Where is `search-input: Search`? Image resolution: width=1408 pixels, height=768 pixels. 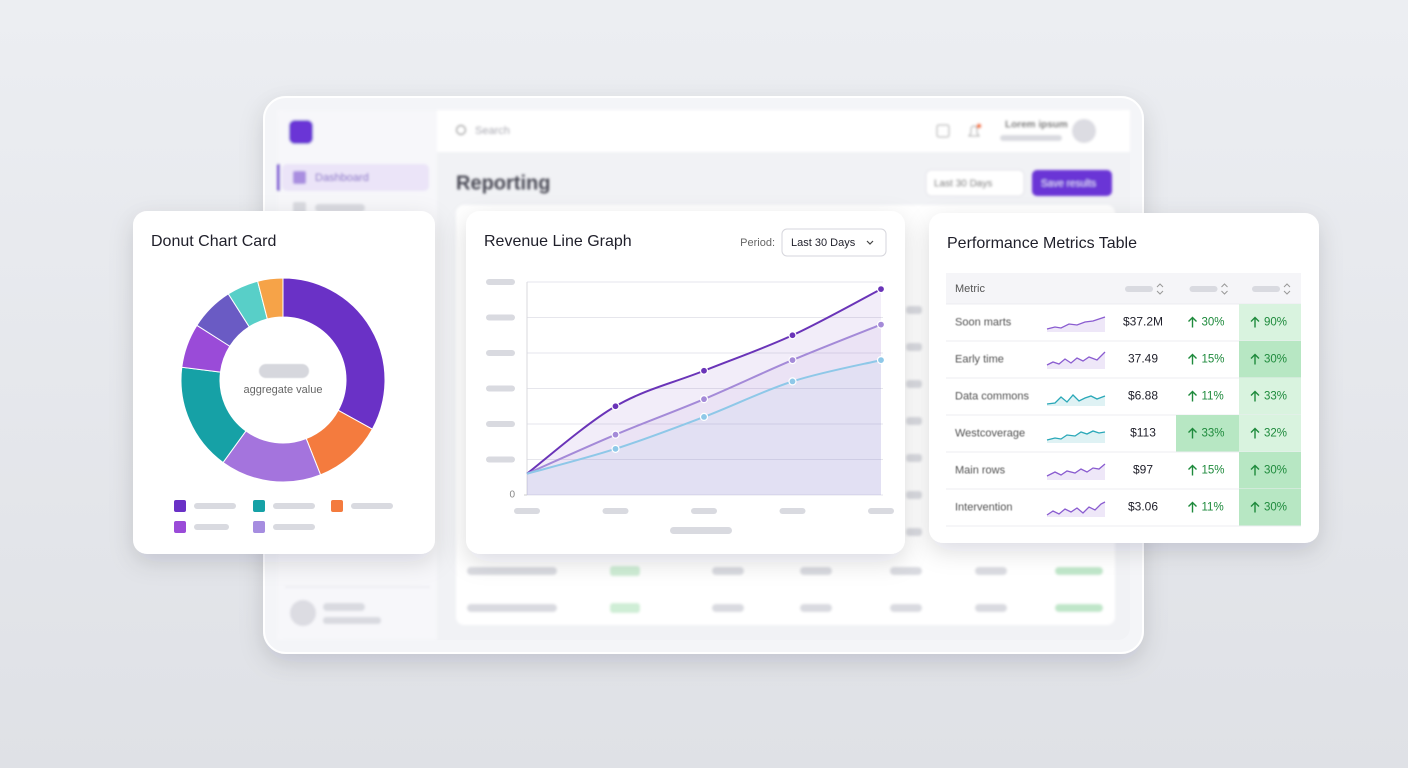
search-input: Search is located at coordinates (492, 131).